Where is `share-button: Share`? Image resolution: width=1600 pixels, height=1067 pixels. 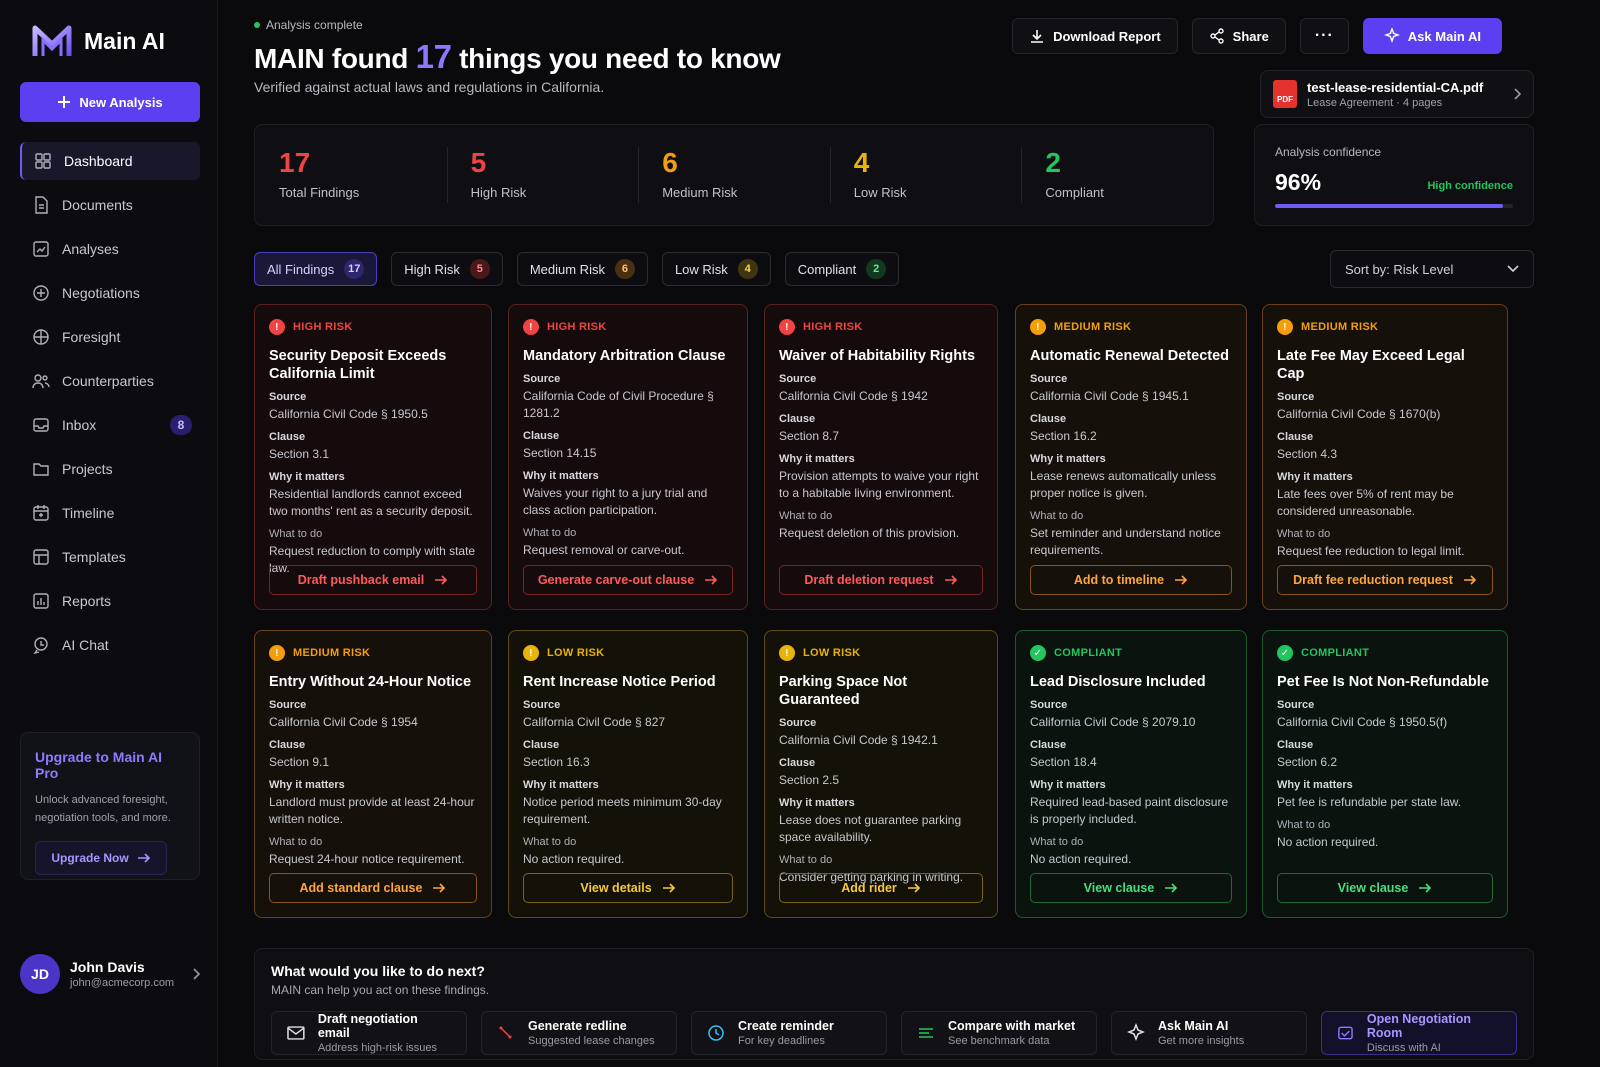 share-button: Share is located at coordinates (1238, 36).